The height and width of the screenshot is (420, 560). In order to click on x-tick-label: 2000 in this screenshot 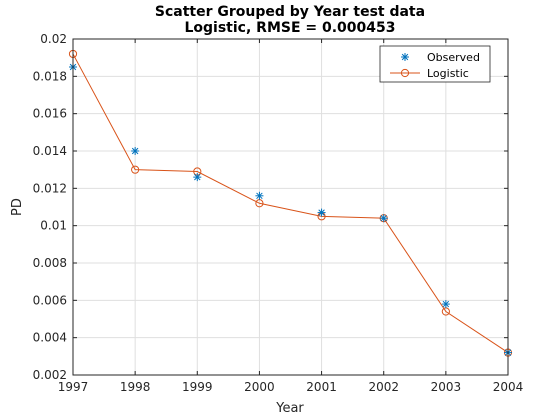, I will do `click(259, 387)`.